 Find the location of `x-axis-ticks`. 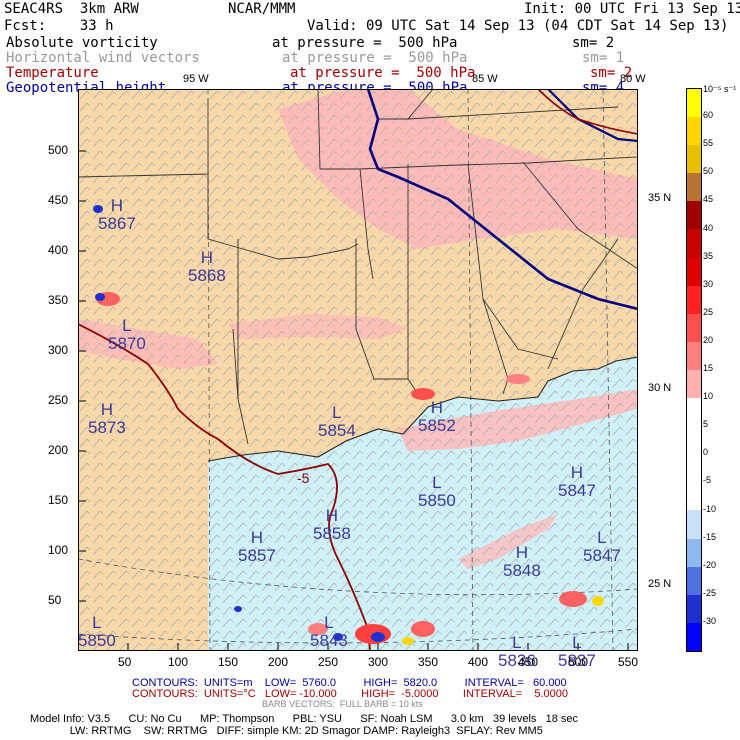

x-axis-ticks is located at coordinates (378, 647).